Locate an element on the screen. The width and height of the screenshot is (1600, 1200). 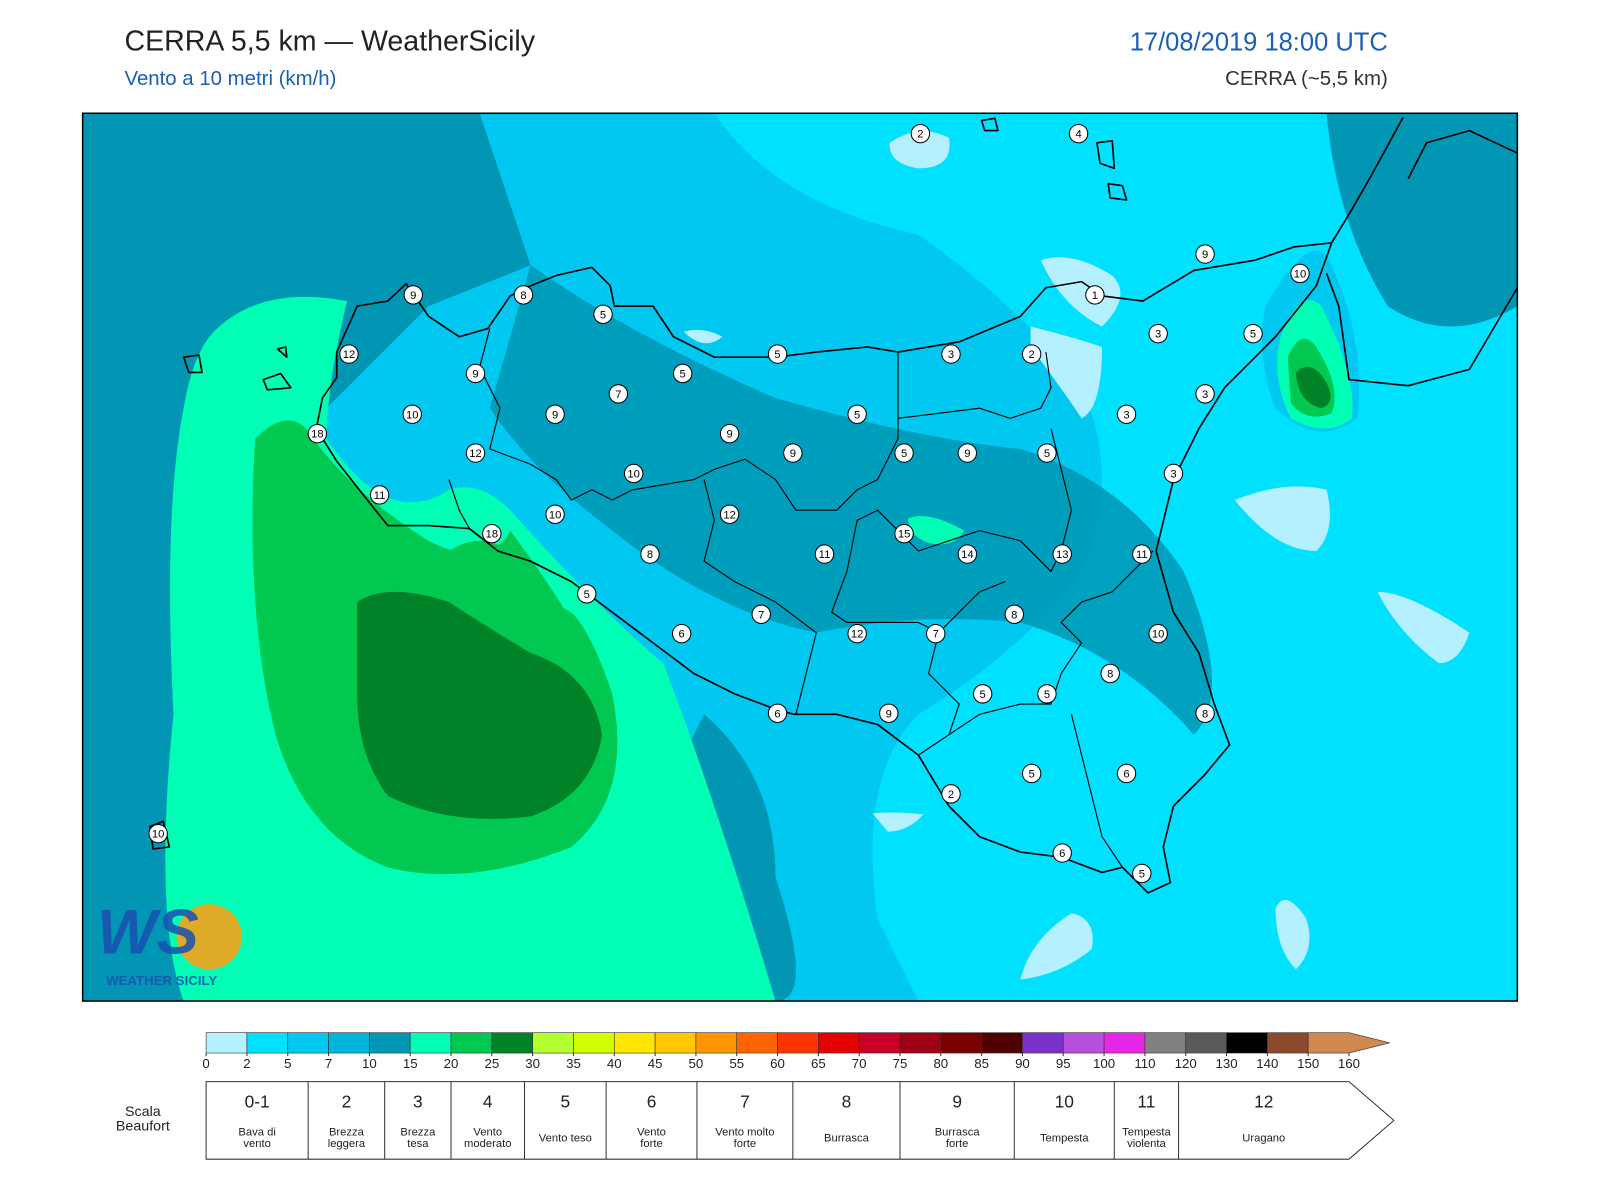
beaufort-force: 4 is located at coordinates (488, 1102).